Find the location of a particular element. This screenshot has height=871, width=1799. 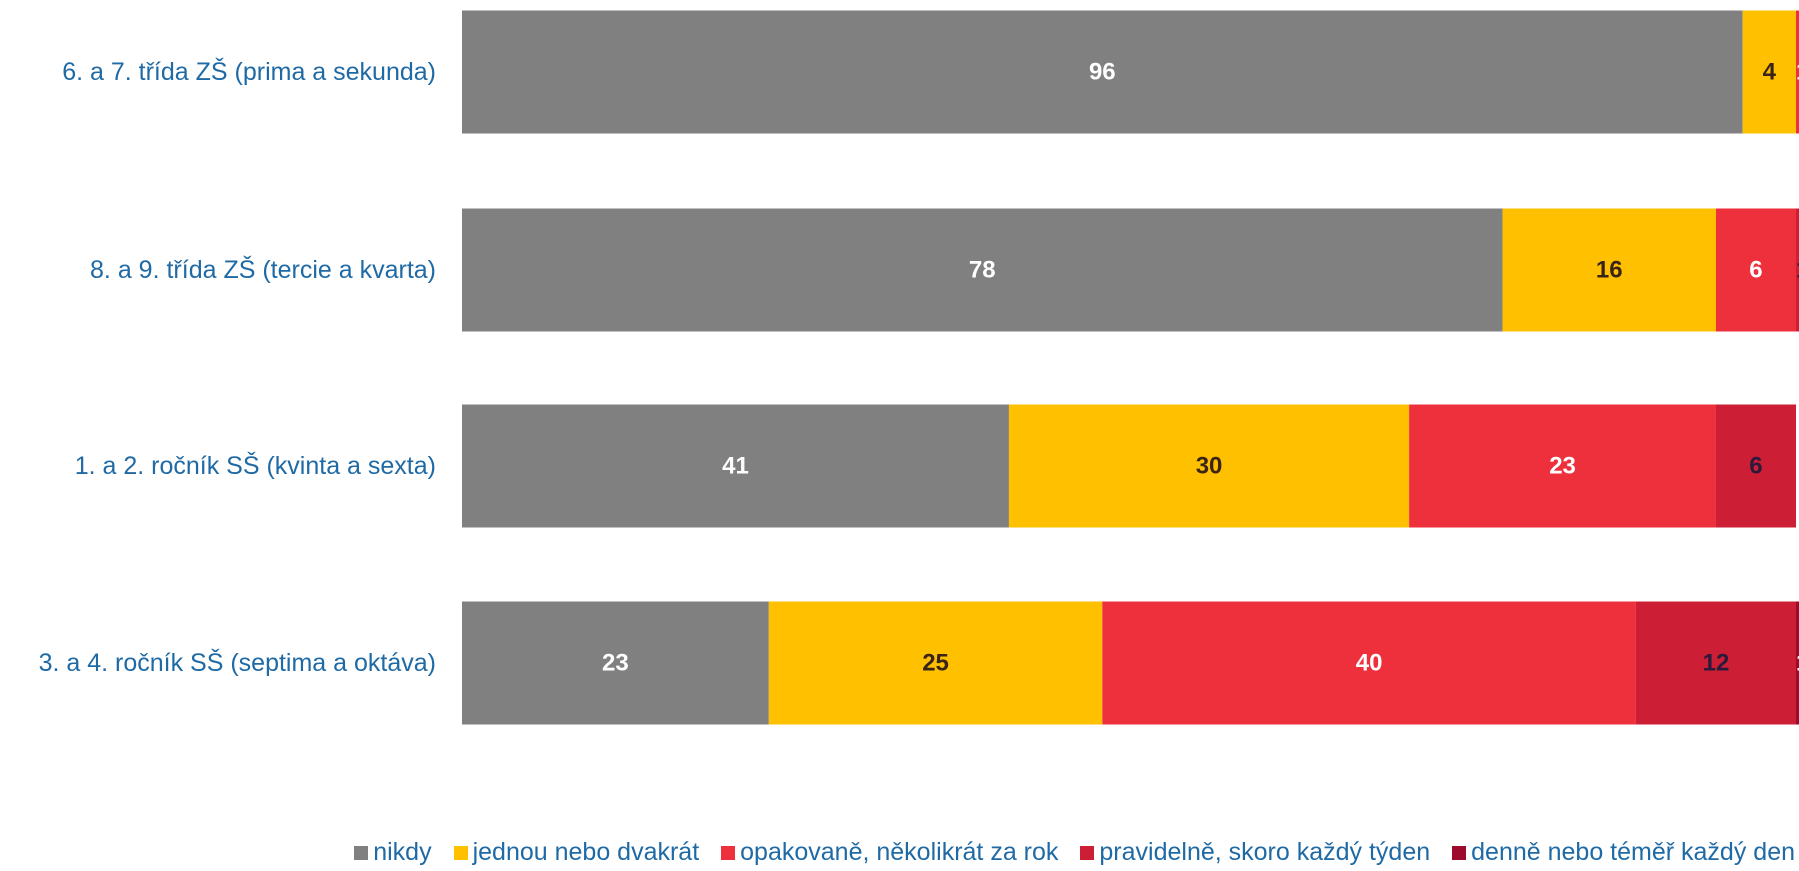

value-label: 40 is located at coordinates (1369, 662).